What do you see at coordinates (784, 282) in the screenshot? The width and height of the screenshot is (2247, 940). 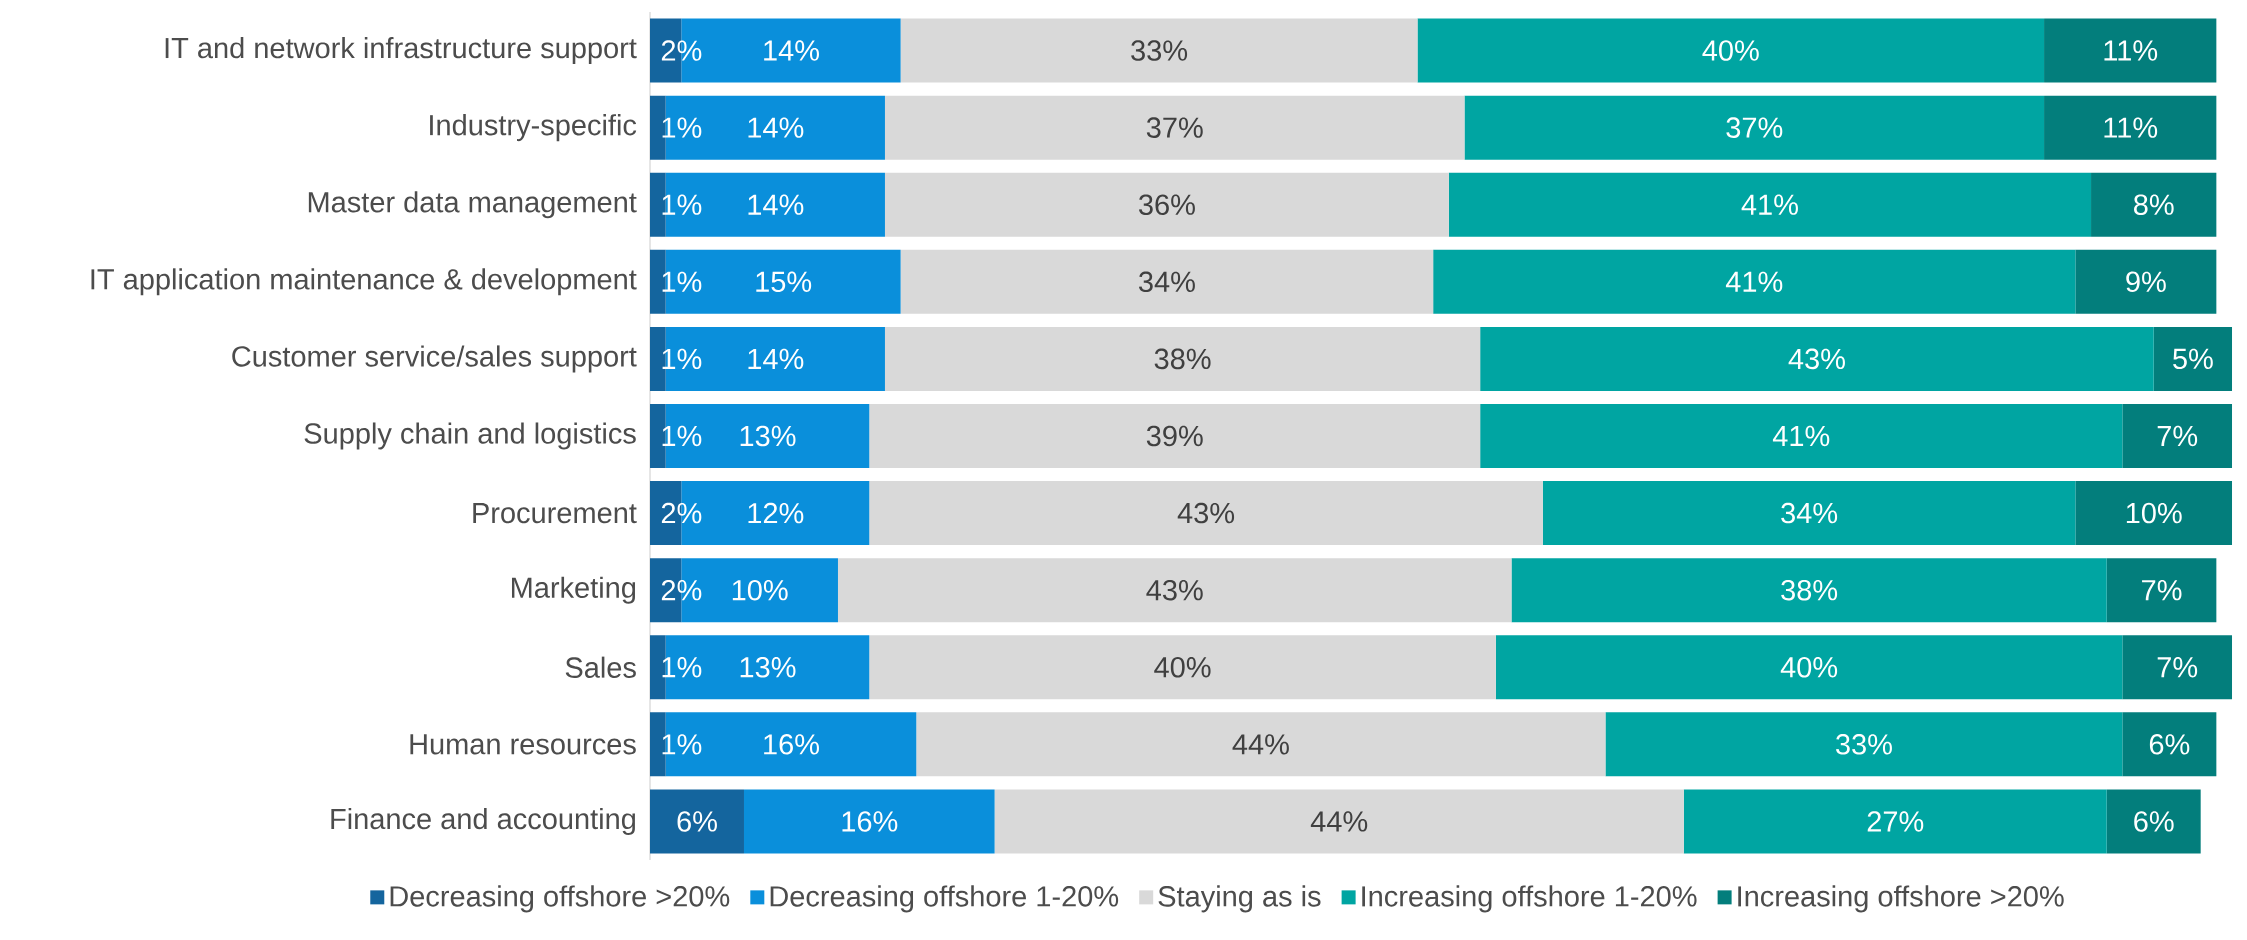 I see `data-label: 15%` at bounding box center [784, 282].